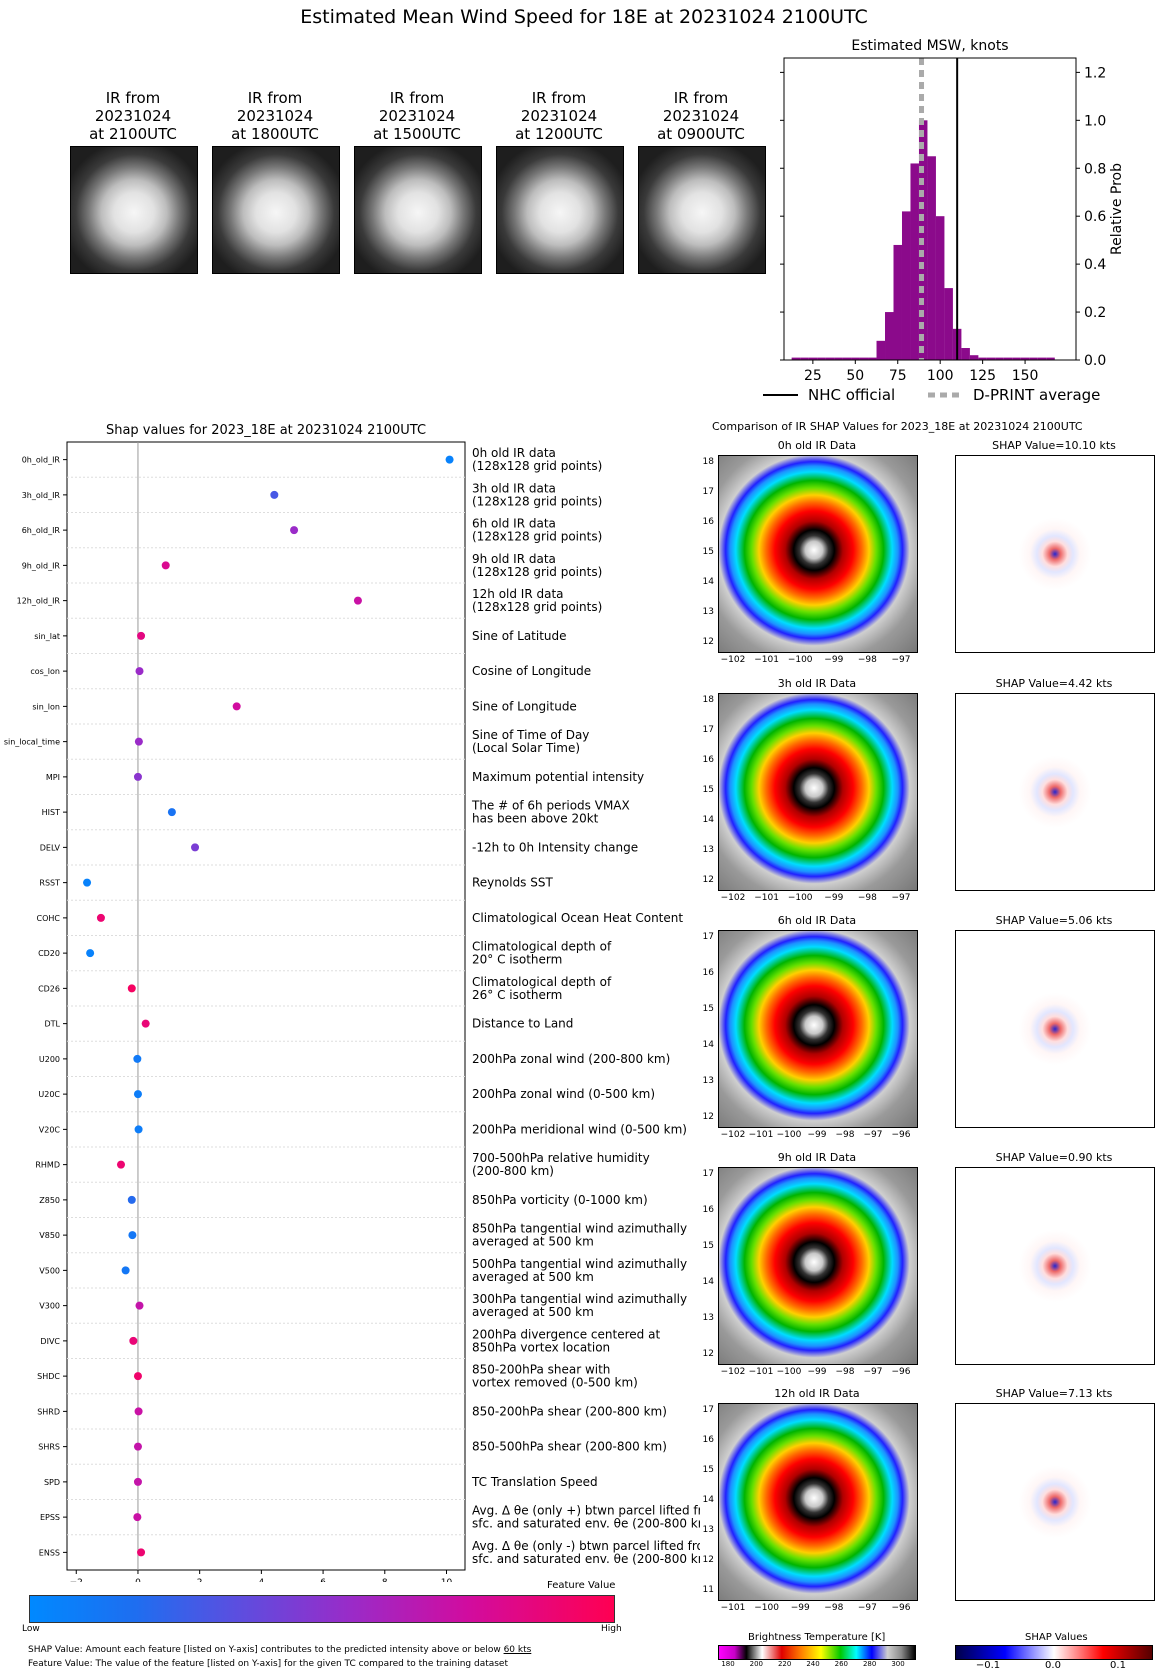 The image size is (1168, 1674). What do you see at coordinates (49, 1094) in the screenshot?
I see `feature-name-label: U20C` at bounding box center [49, 1094].